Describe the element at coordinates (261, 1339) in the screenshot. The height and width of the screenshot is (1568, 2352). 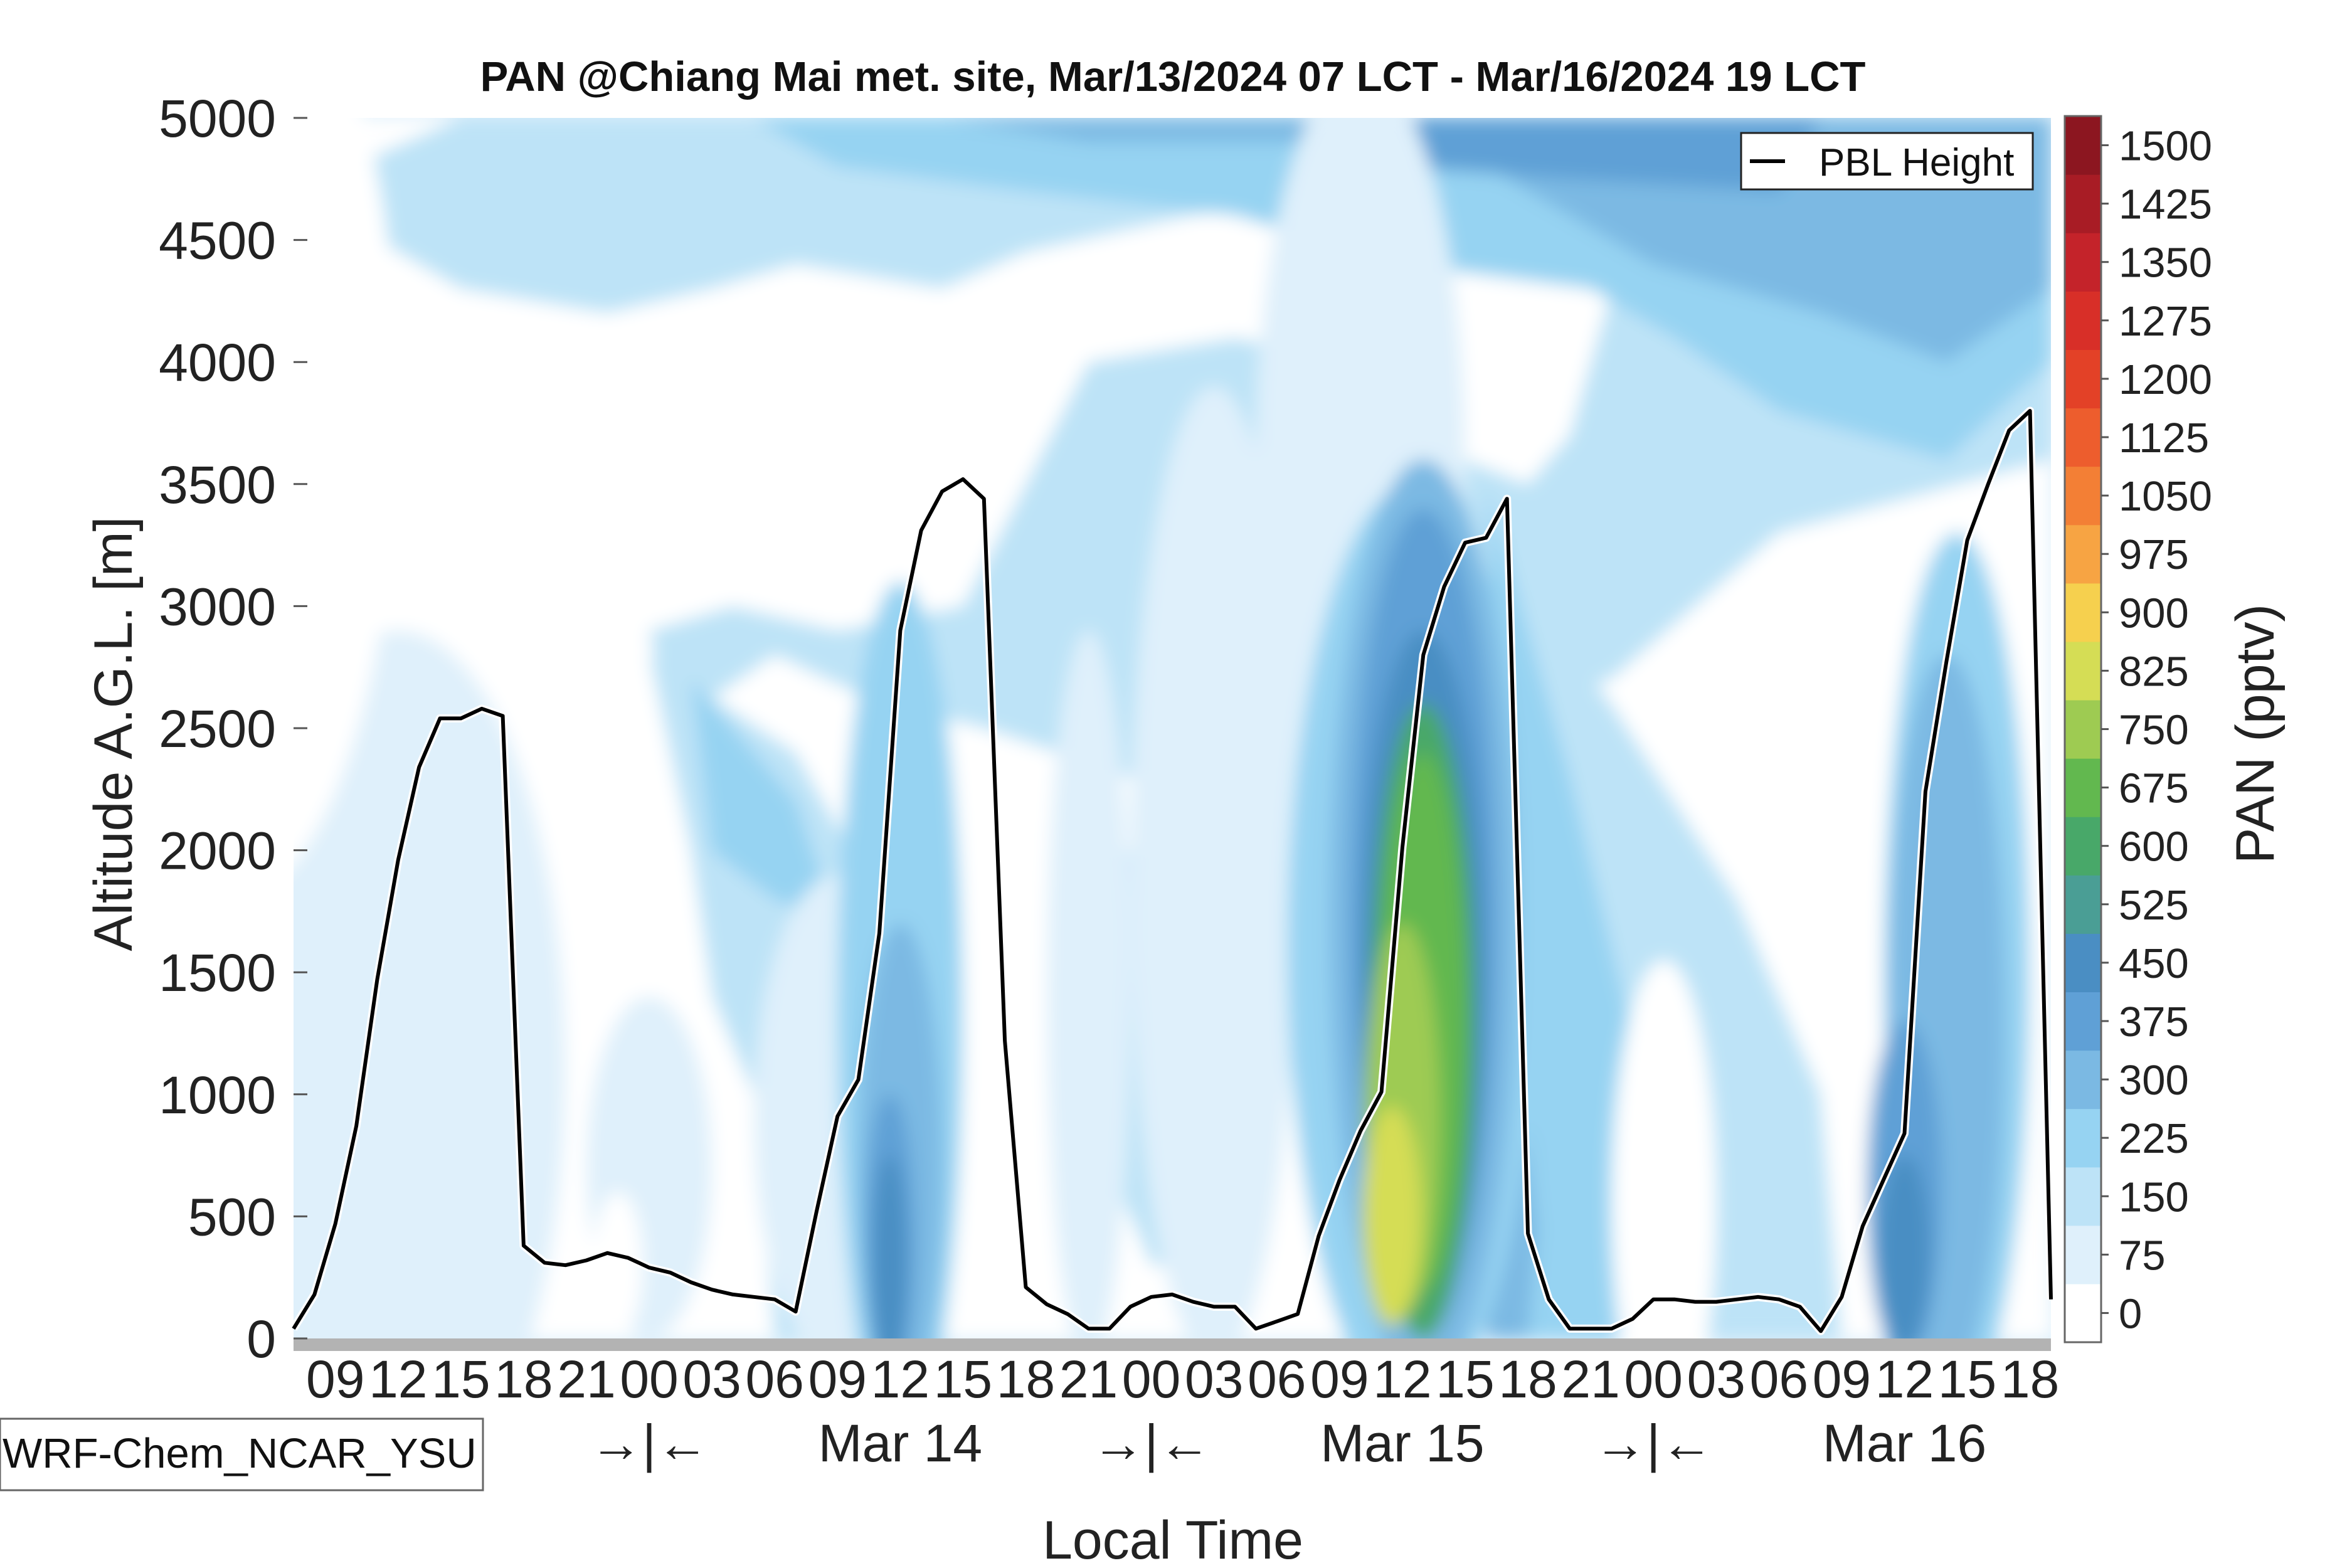
I see `y-tick-label-0: 0` at that location.